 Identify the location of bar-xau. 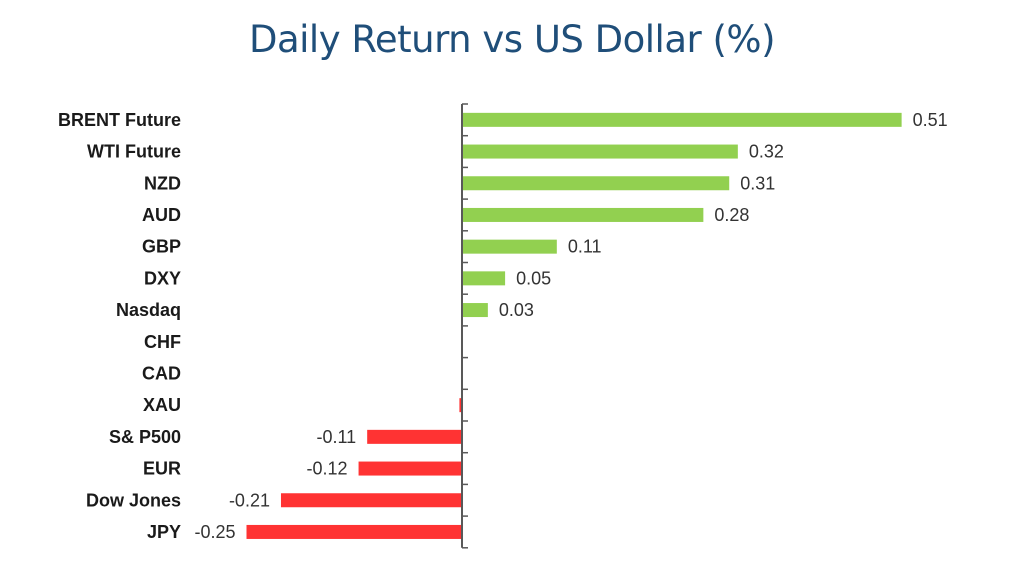
(460, 405).